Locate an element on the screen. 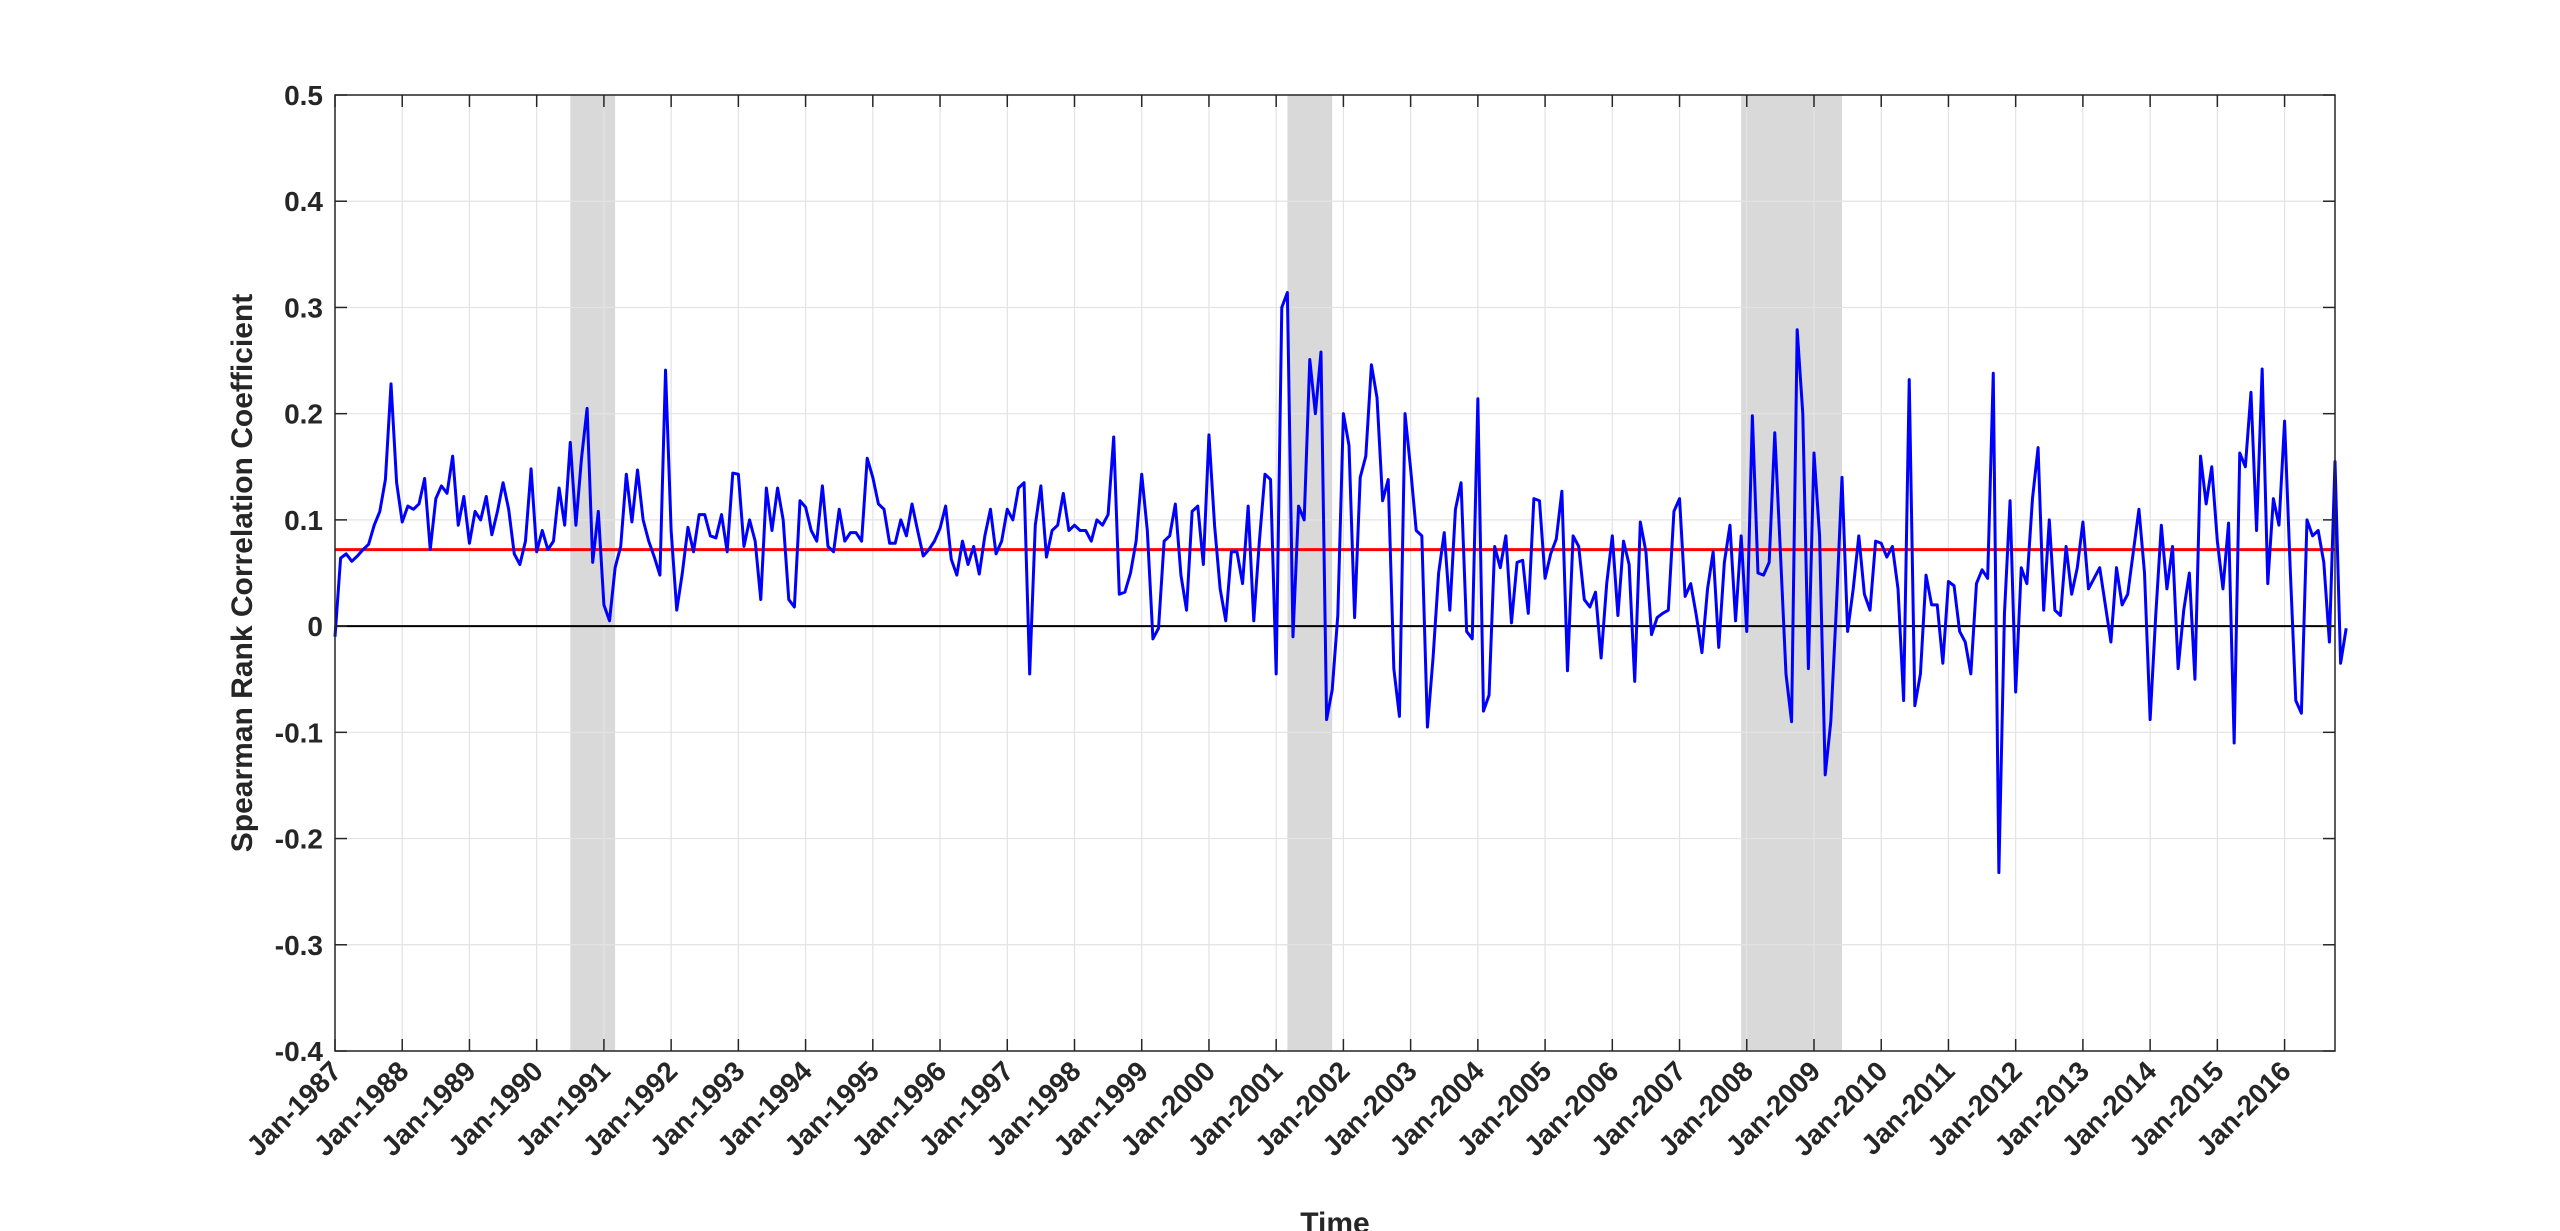  y-tick-label: 0.3 is located at coordinates (303, 307).